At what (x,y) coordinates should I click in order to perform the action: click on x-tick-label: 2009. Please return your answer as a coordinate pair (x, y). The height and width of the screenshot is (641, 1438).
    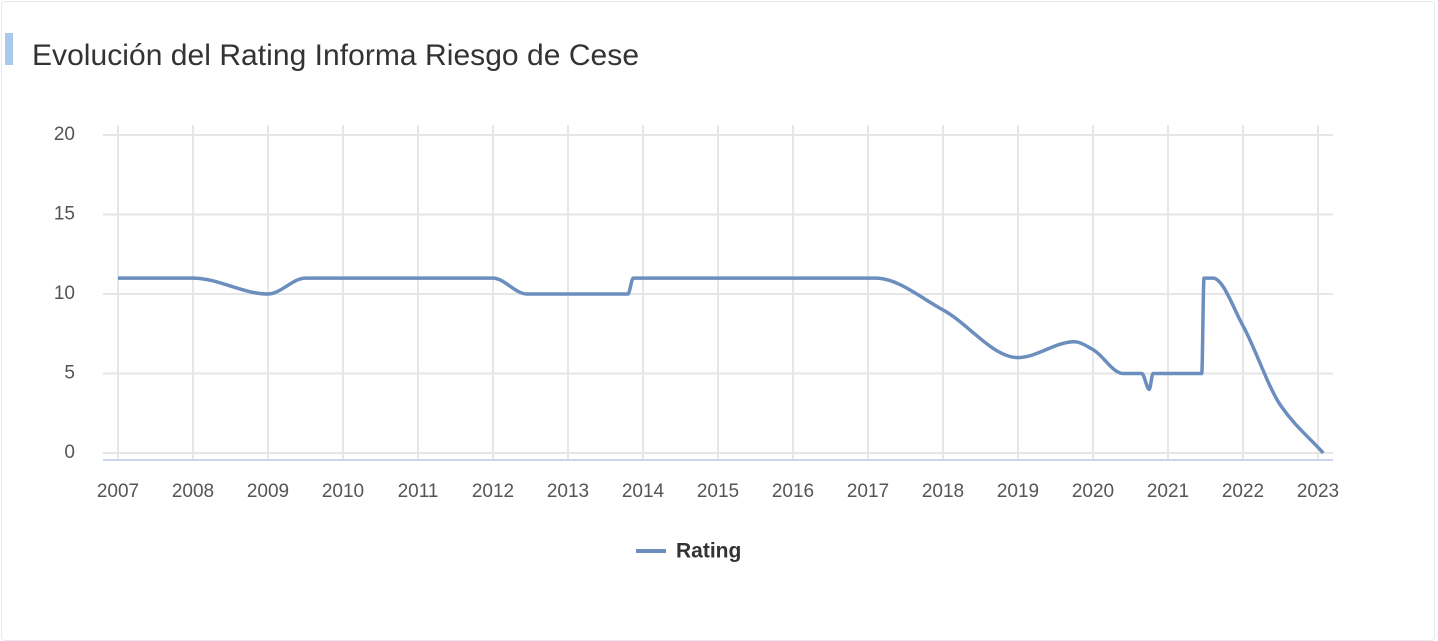
    Looking at the image, I should click on (268, 491).